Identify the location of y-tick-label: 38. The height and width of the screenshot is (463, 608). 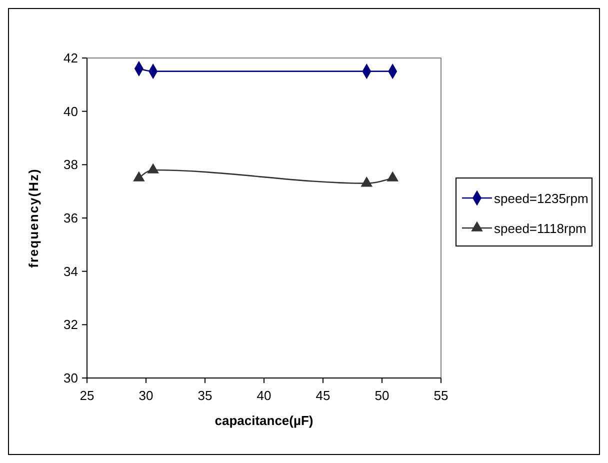
(71, 164).